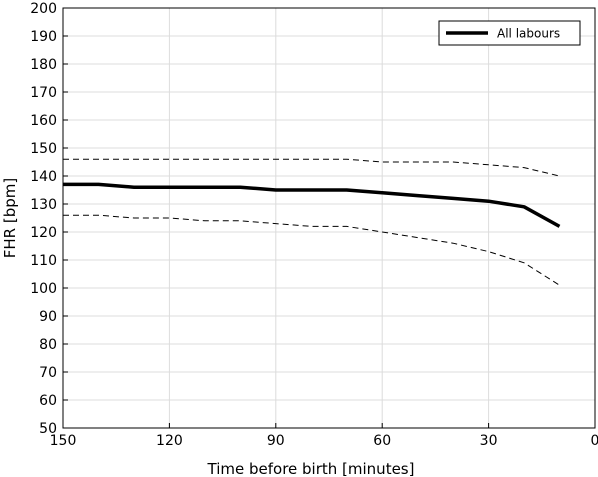 Image resolution: width=598 pixels, height=477 pixels. I want to click on y-tick-label: 170, so click(43, 93).